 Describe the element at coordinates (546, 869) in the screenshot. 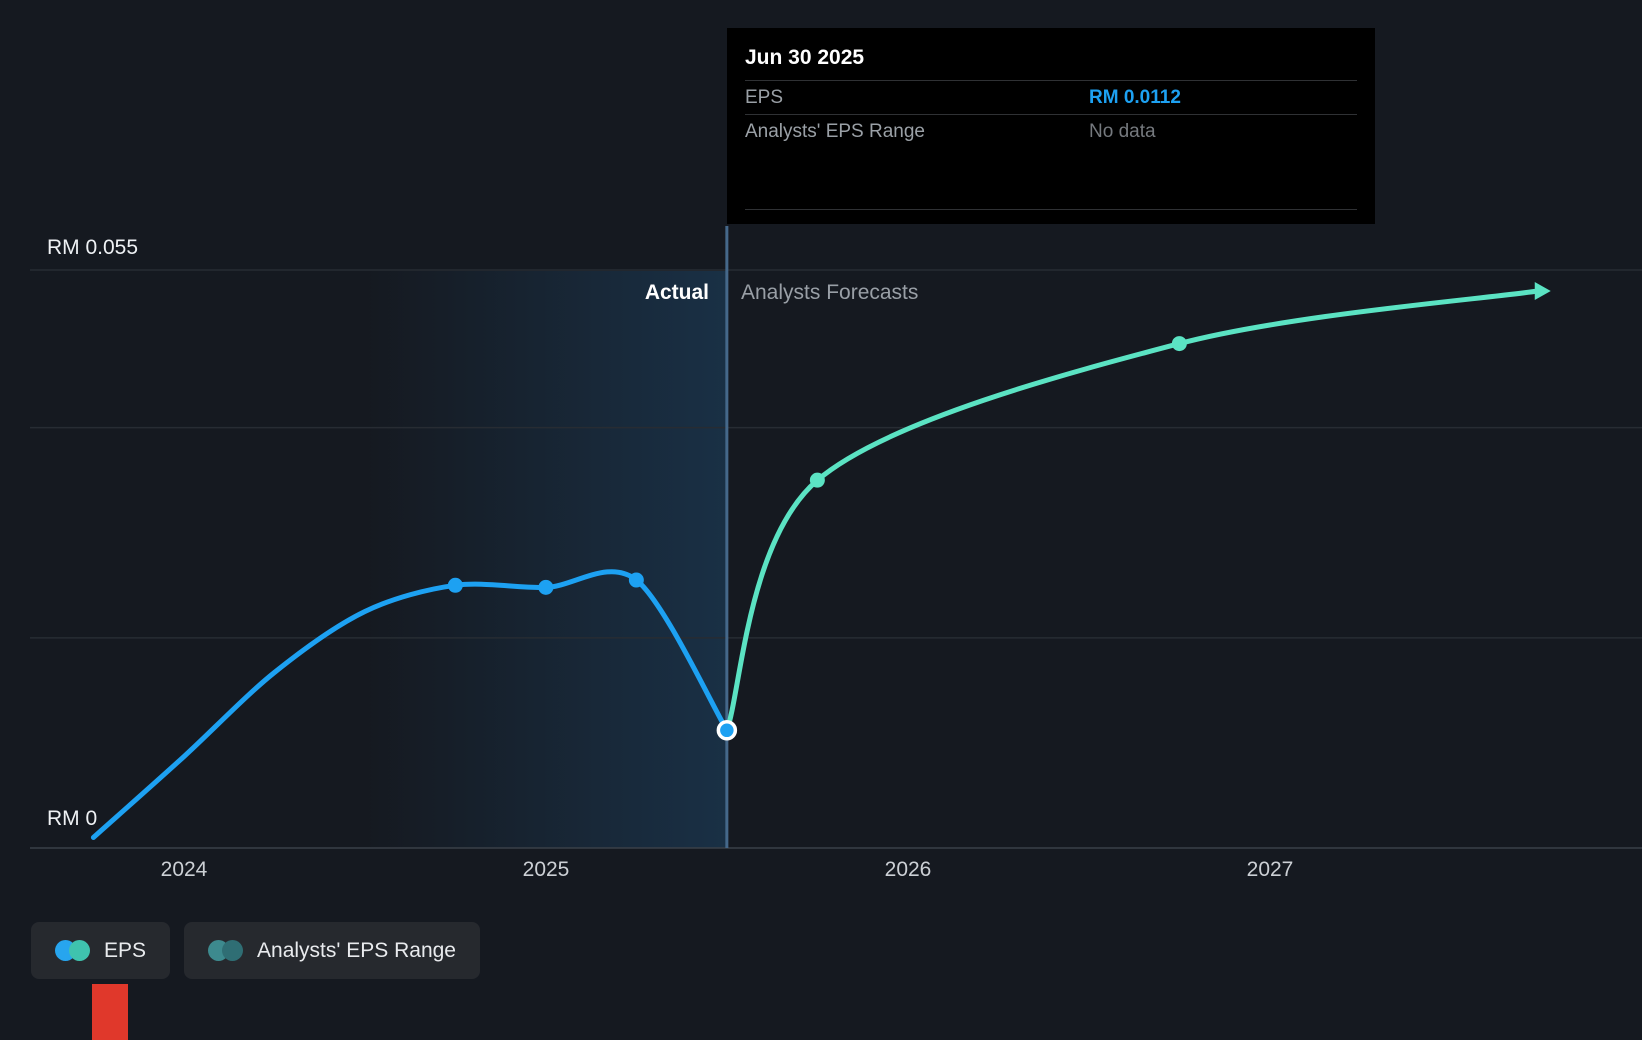

I see `x-tick-2025: 2025` at that location.